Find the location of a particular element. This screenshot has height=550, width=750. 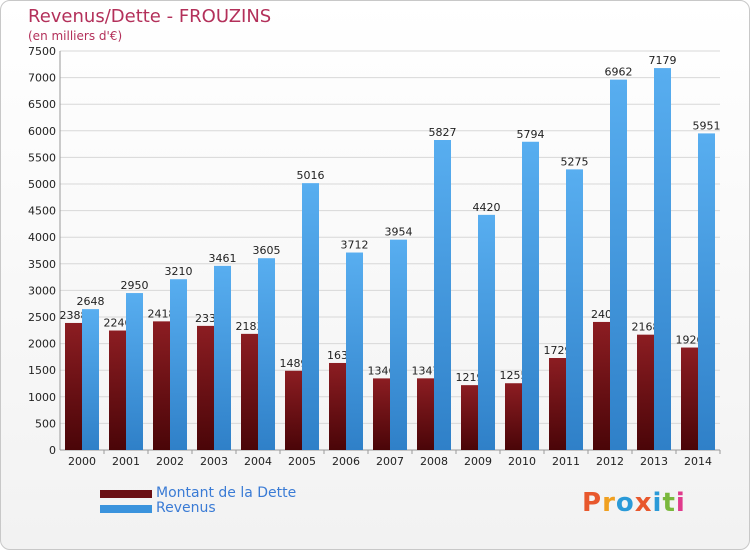

value-label-dette: 2168 is located at coordinates (646, 327).